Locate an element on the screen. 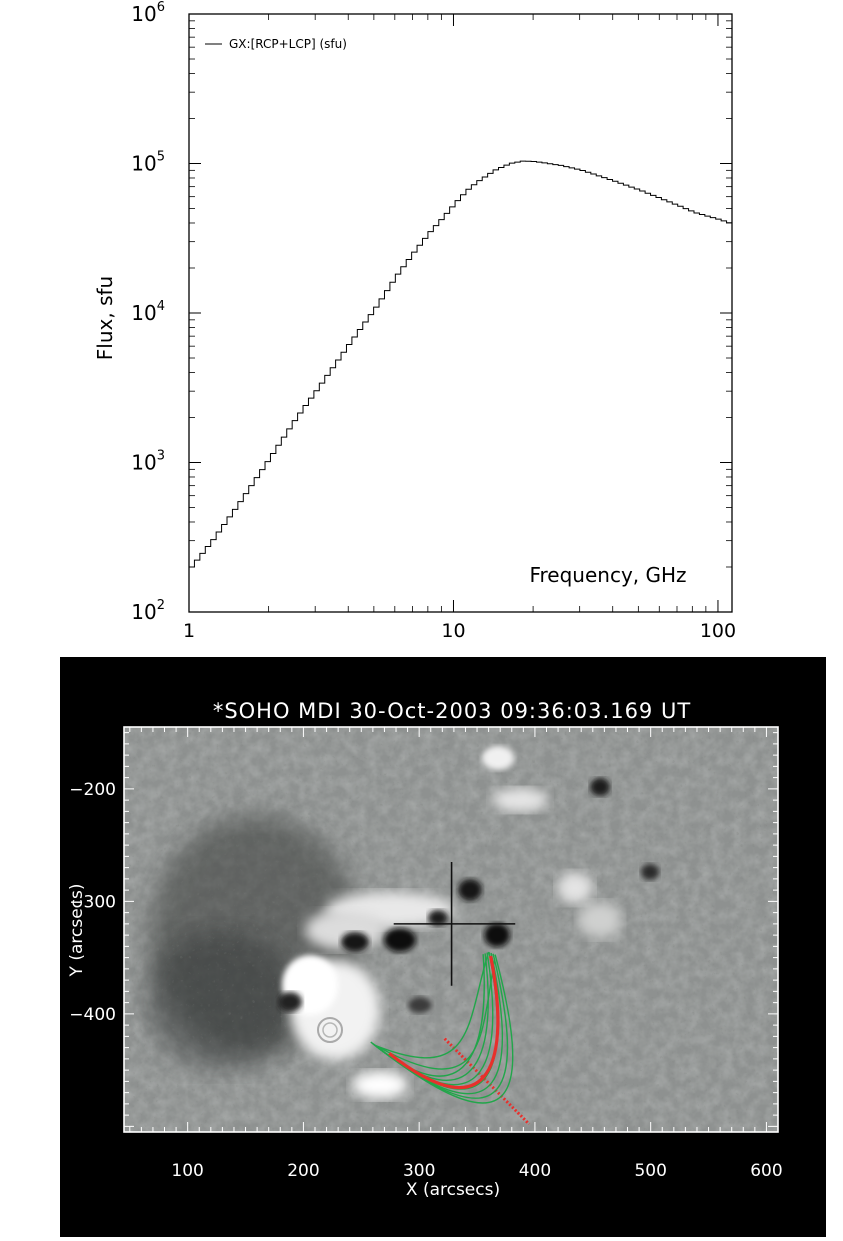  spectrum-legend-label: GX:[RCP+LCP] (sfu) is located at coordinates (288, 44).